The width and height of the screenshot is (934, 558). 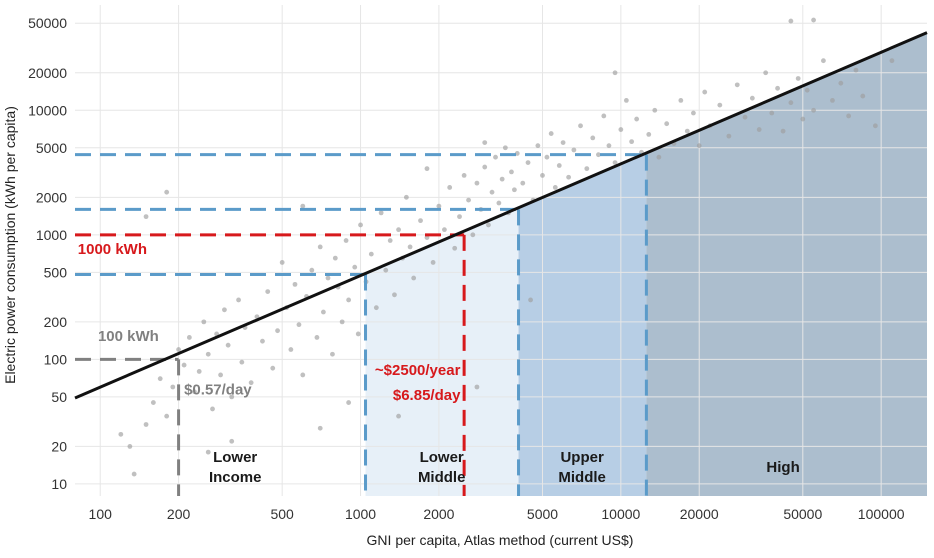 What do you see at coordinates (582, 467) in the screenshot?
I see `zone-label-2: Upper Middle` at bounding box center [582, 467].